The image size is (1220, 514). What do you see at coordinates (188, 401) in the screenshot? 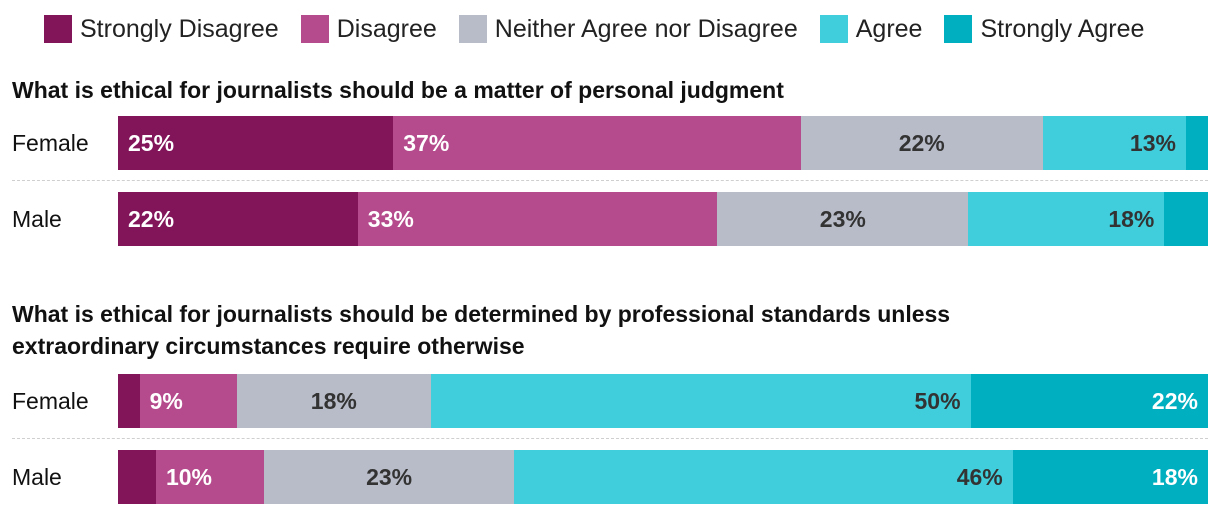
I see `bar-segment-disagree: 9%` at bounding box center [188, 401].